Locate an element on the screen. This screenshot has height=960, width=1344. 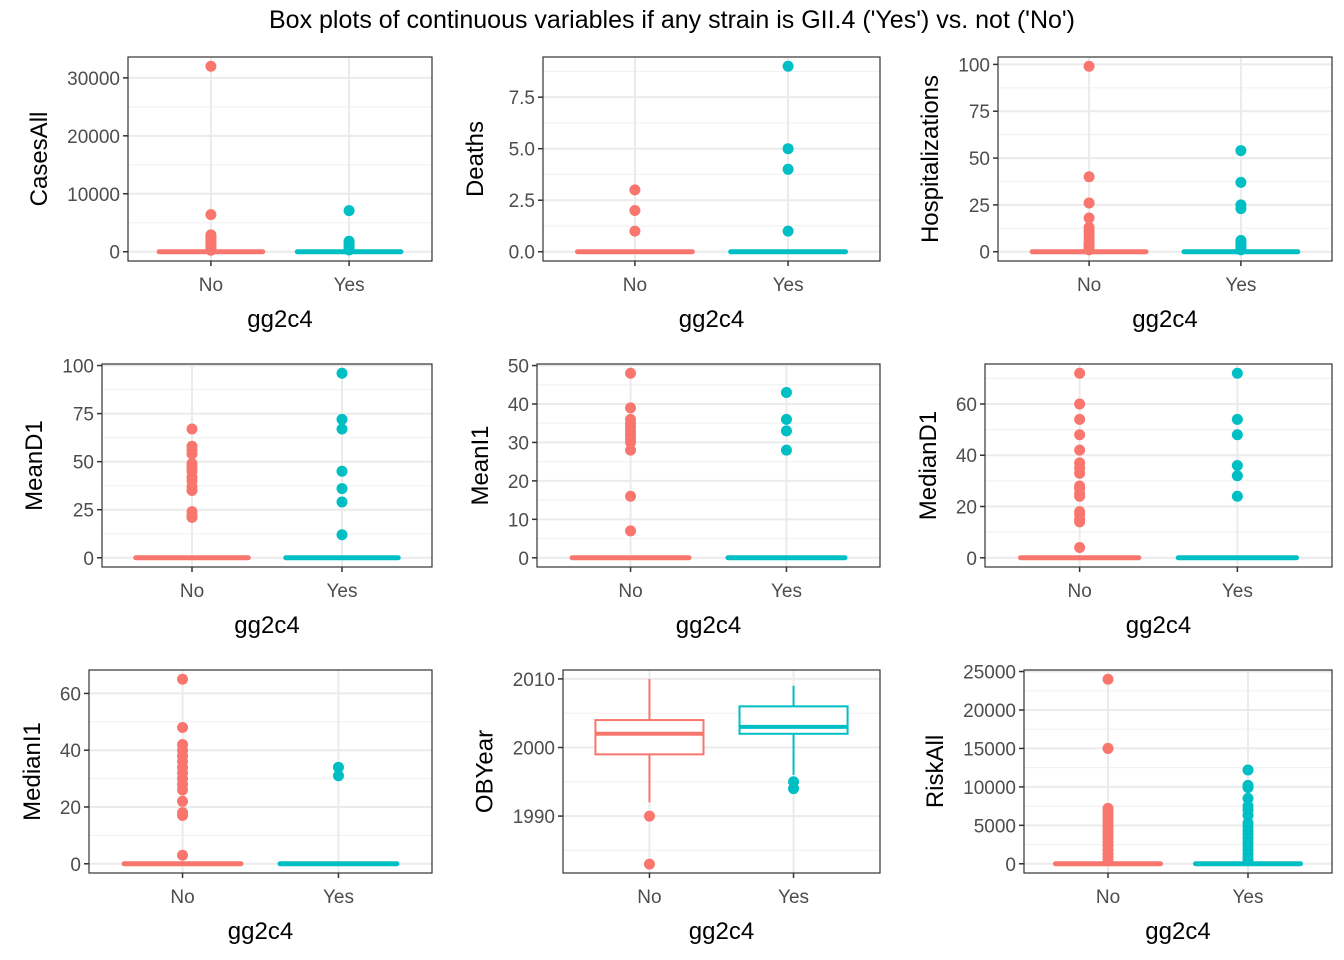
y-tick-label: 15000 is located at coordinates (989, 749).